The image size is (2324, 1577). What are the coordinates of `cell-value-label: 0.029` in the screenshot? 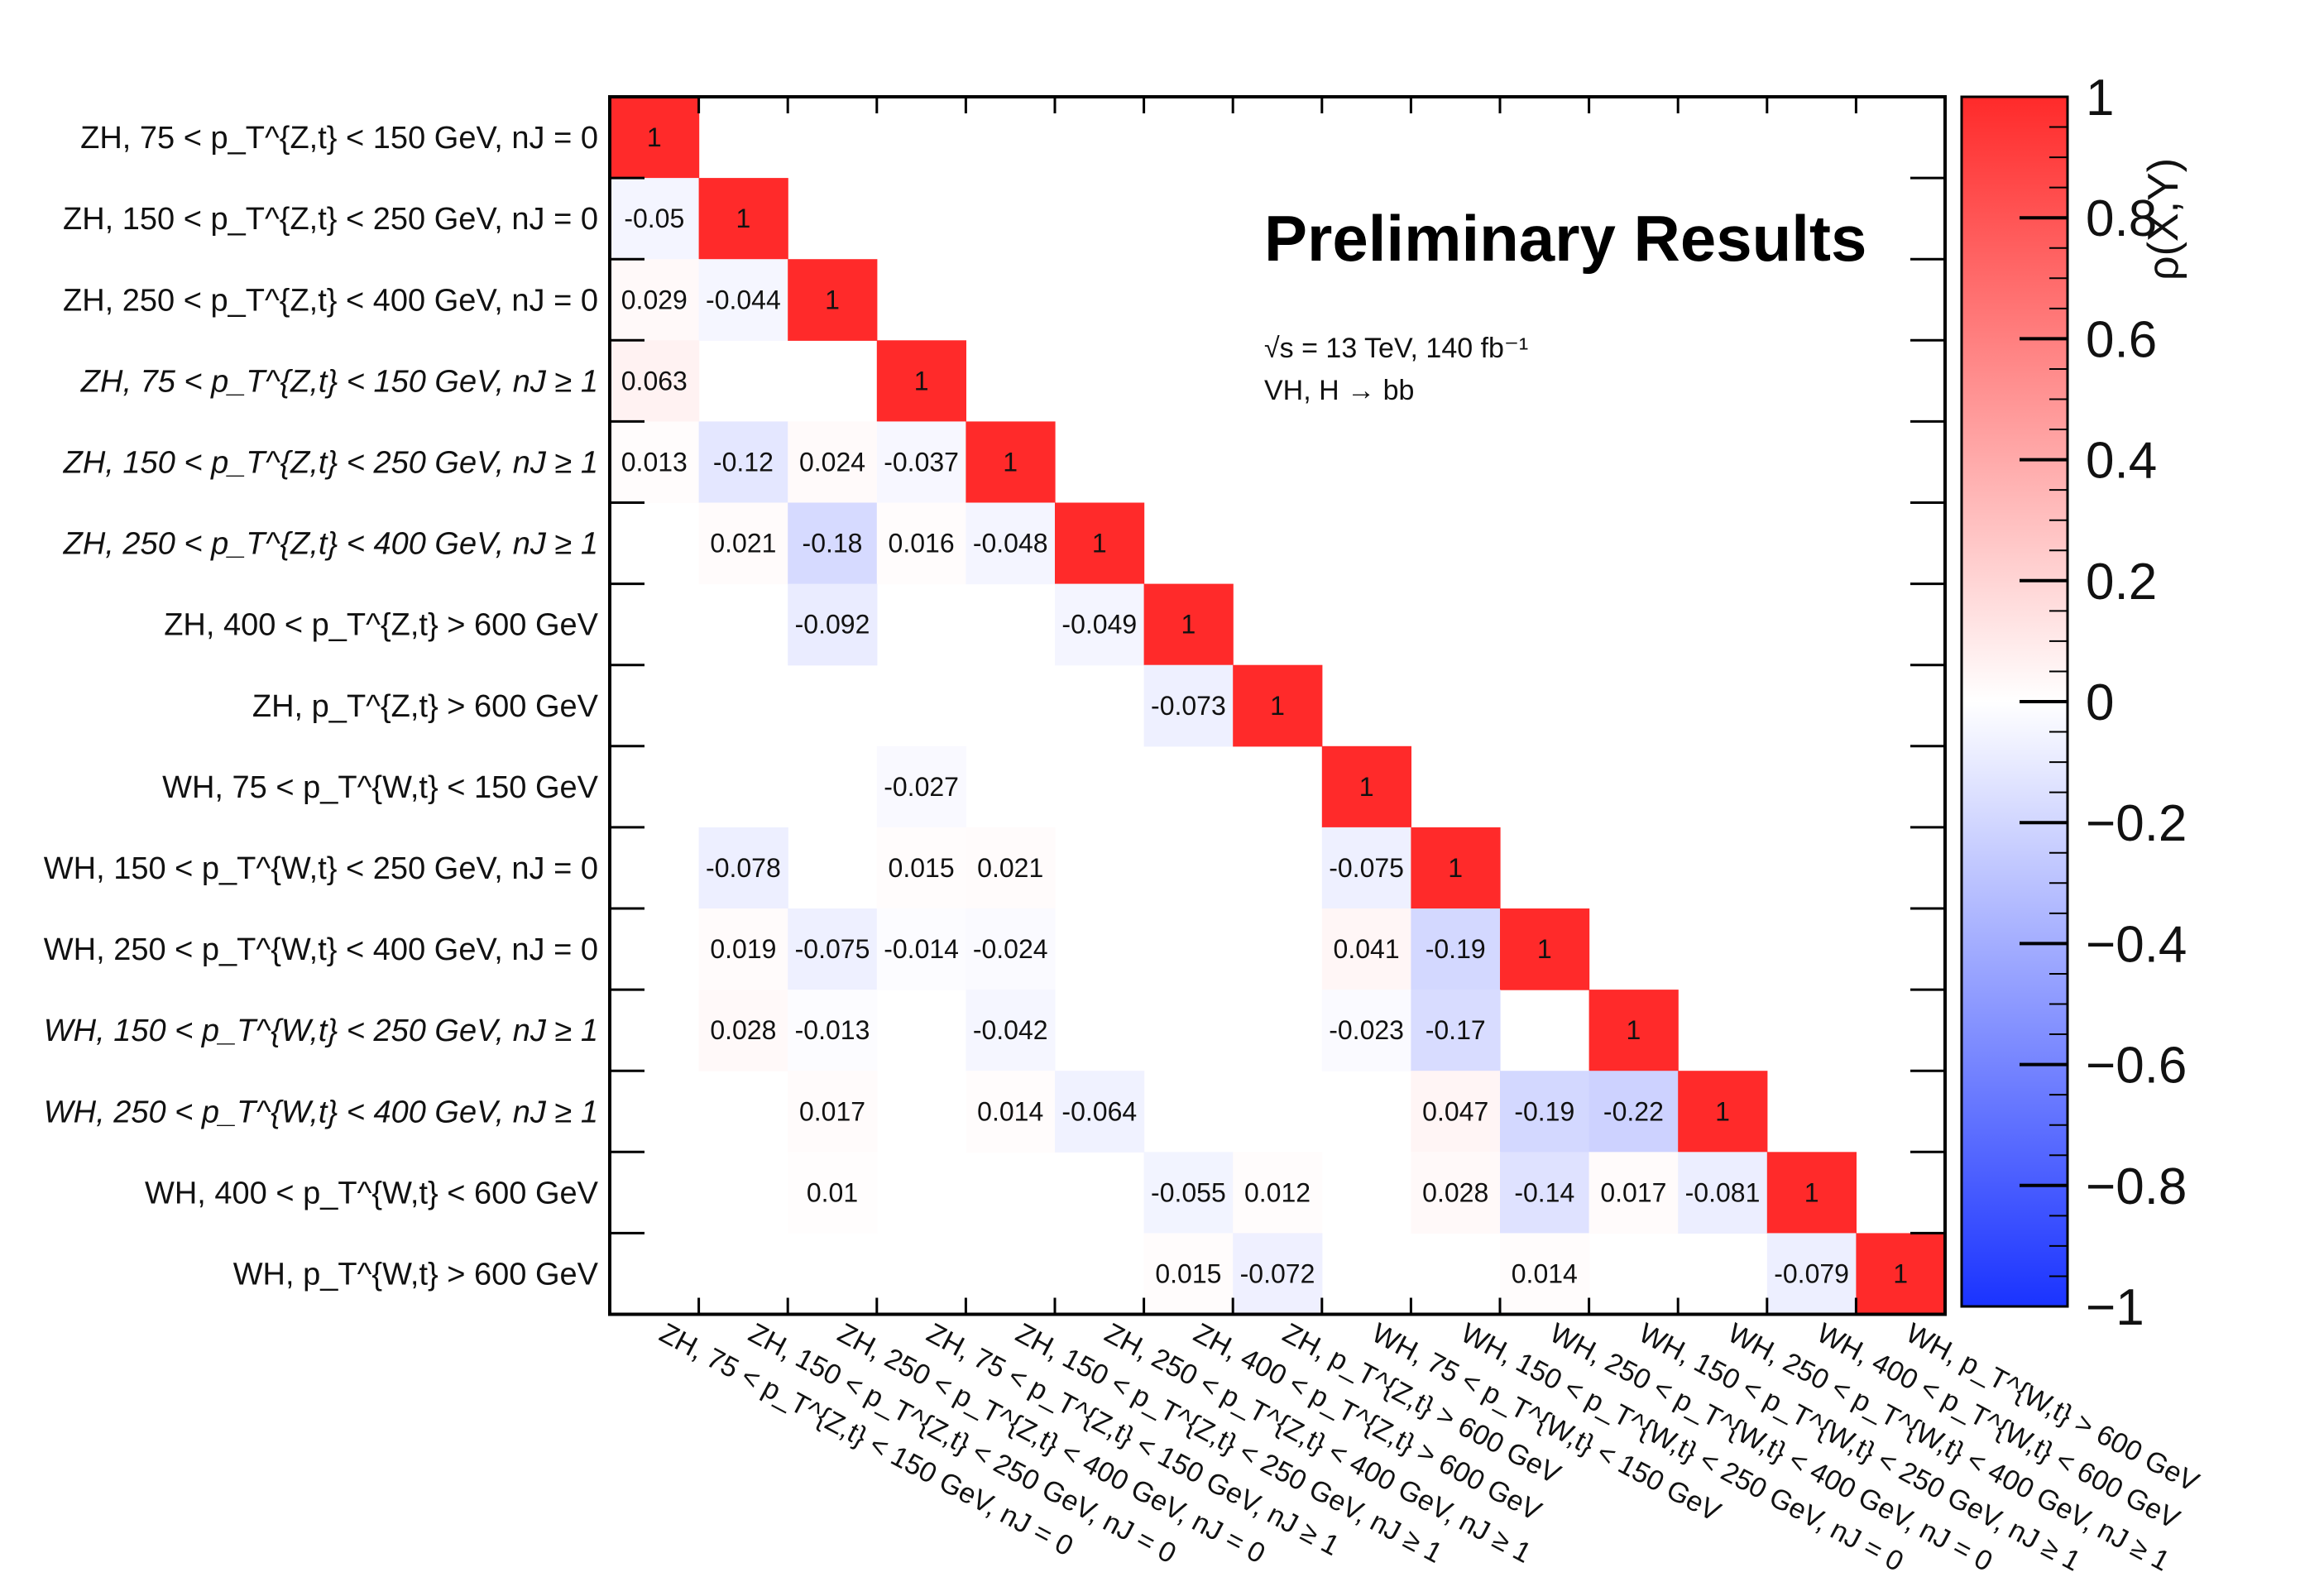 It's located at (654, 299).